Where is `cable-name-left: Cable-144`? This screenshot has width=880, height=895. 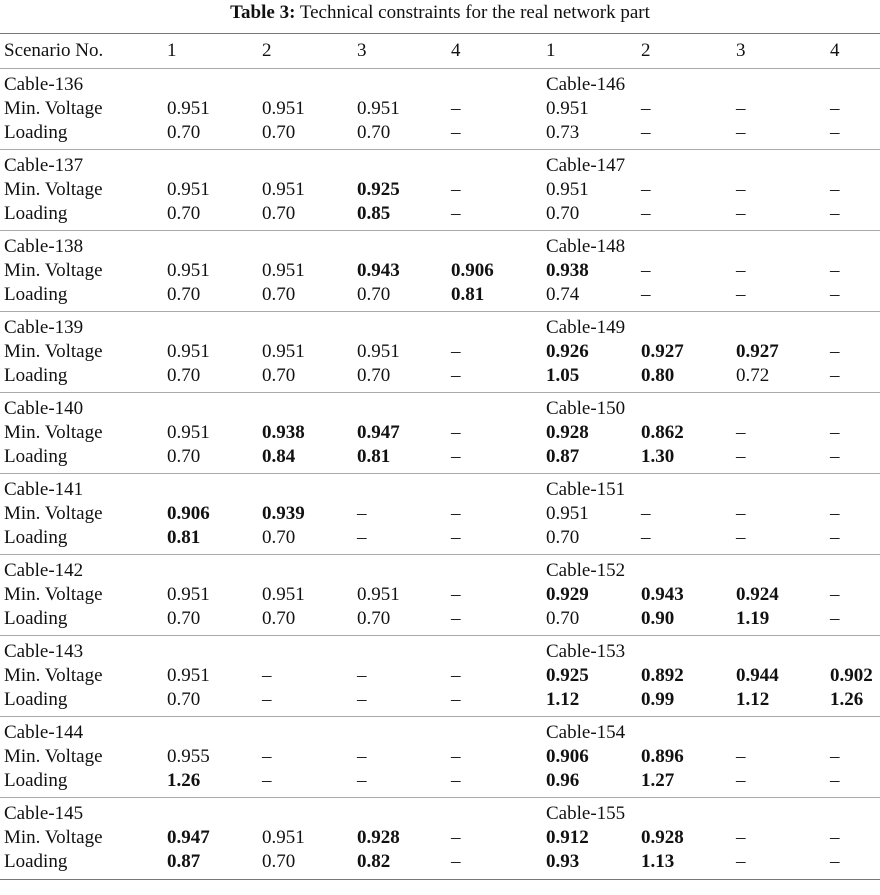
cable-name-left: Cable-144 is located at coordinates (44, 732).